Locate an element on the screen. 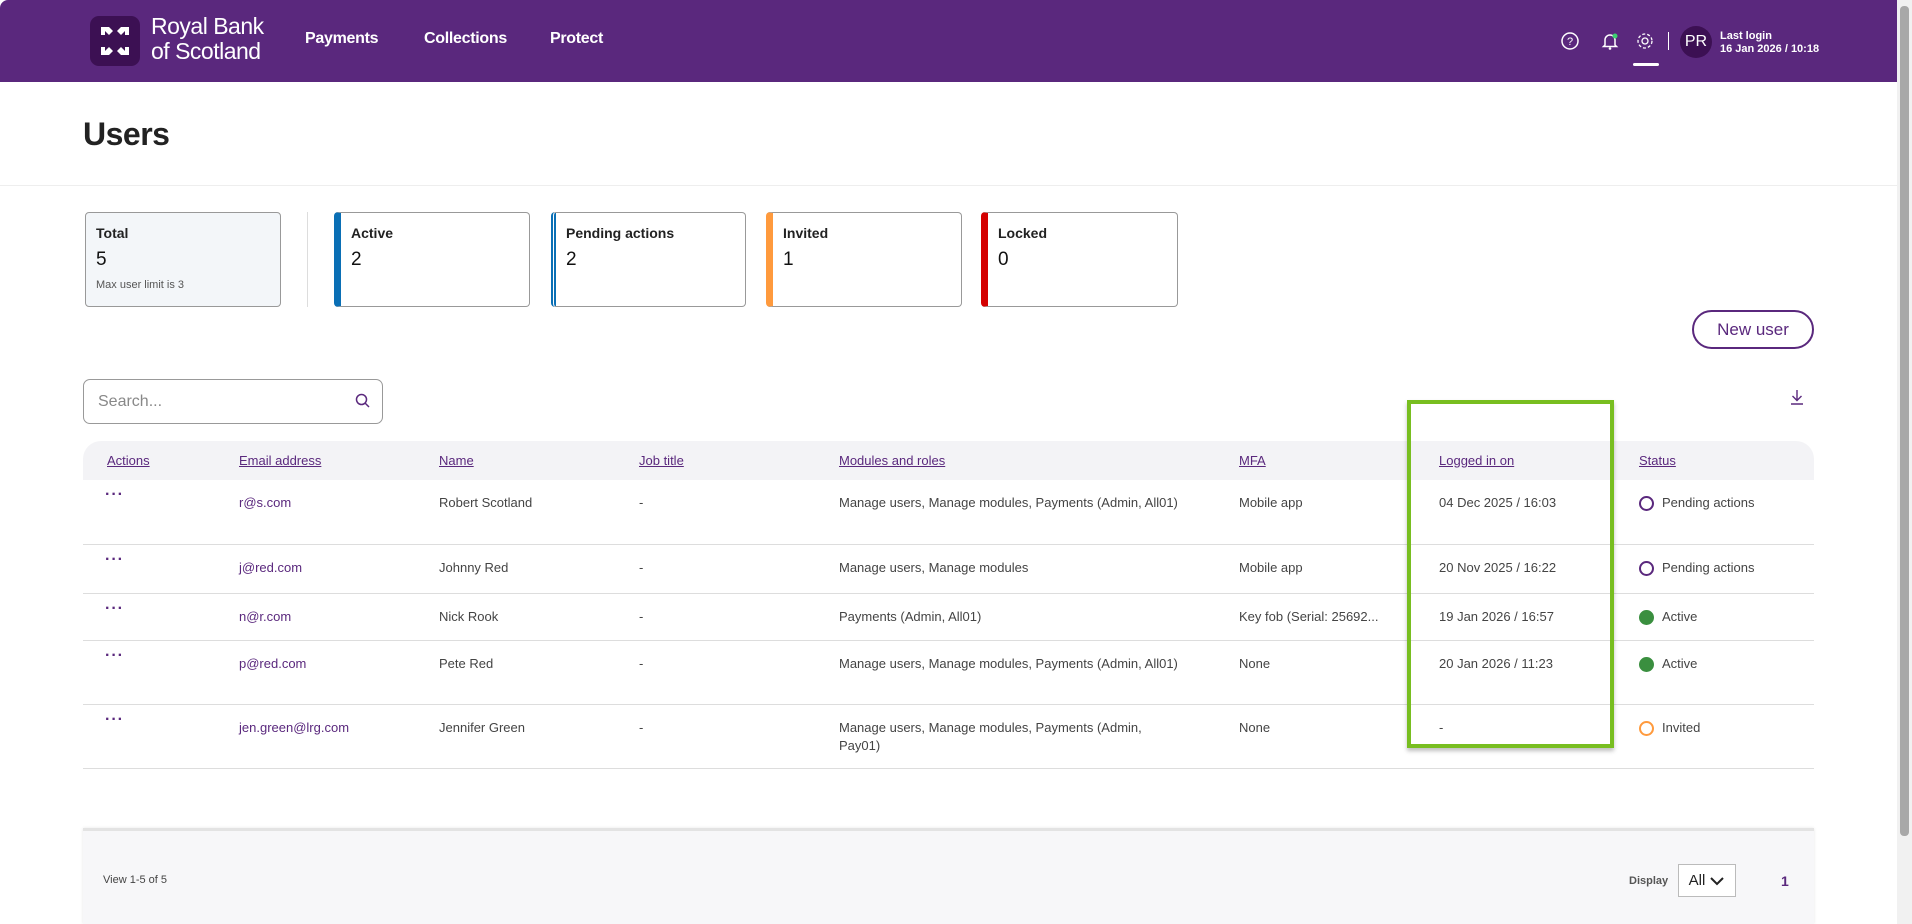 This screenshot has width=1912, height=924. page-number: 1 is located at coordinates (1785, 881).